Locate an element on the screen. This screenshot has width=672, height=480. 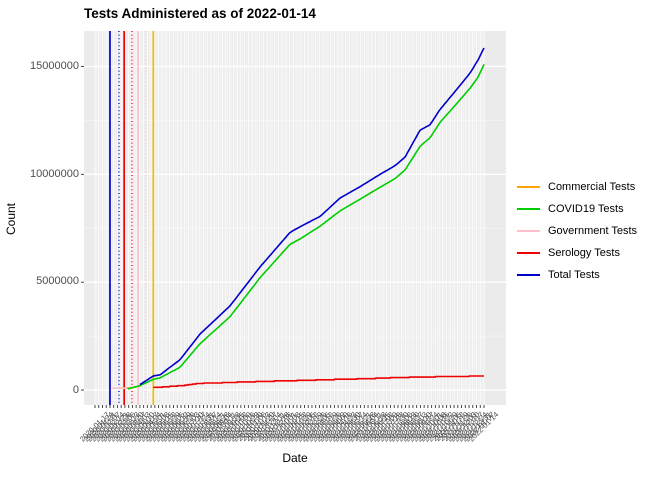
legend-entry-total-tests: Total Tests is located at coordinates (577, 275).